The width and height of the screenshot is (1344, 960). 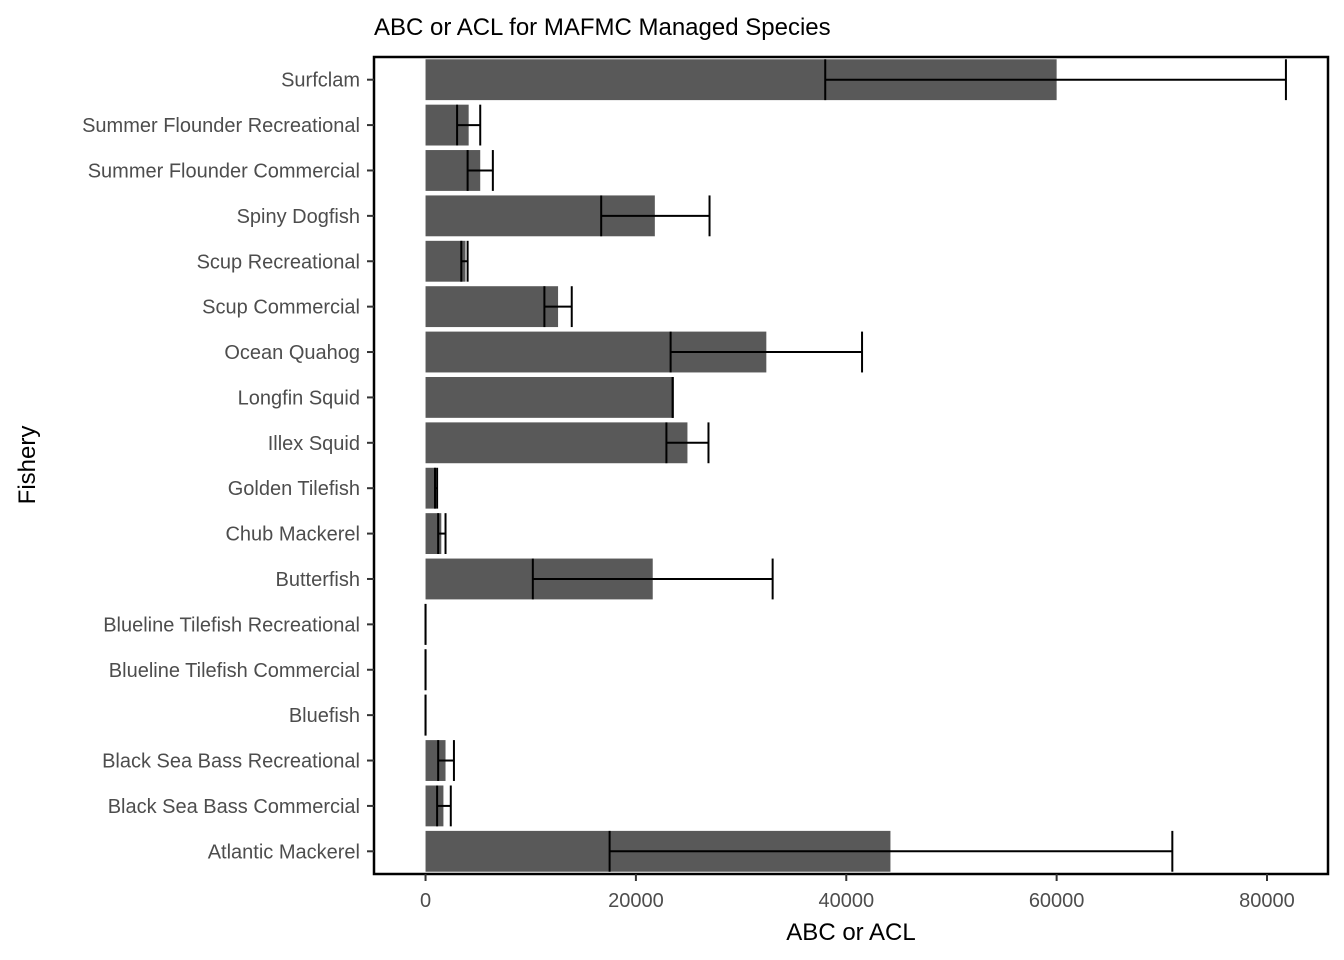 What do you see at coordinates (480, 170) in the screenshot?
I see `errorbar-summer-flounder-commercial` at bounding box center [480, 170].